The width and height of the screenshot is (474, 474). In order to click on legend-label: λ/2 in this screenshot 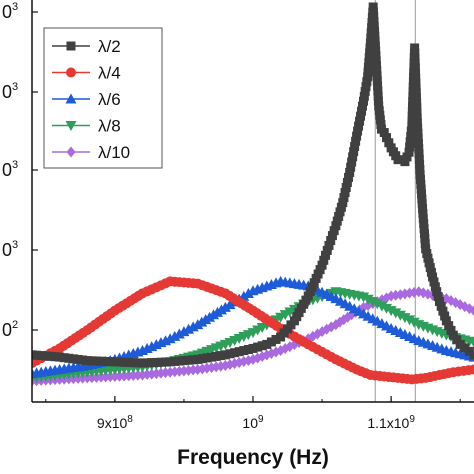, I will do `click(109, 46)`.